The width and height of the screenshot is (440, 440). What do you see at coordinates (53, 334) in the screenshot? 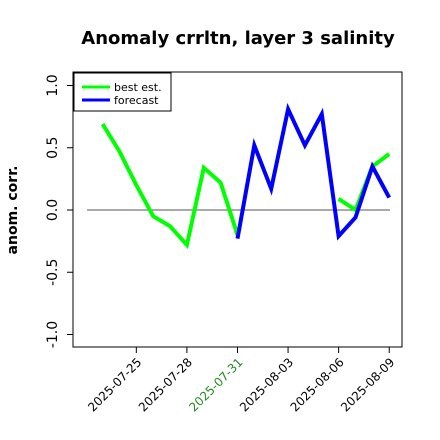
I see `y-tick-label: -1.0` at bounding box center [53, 334].